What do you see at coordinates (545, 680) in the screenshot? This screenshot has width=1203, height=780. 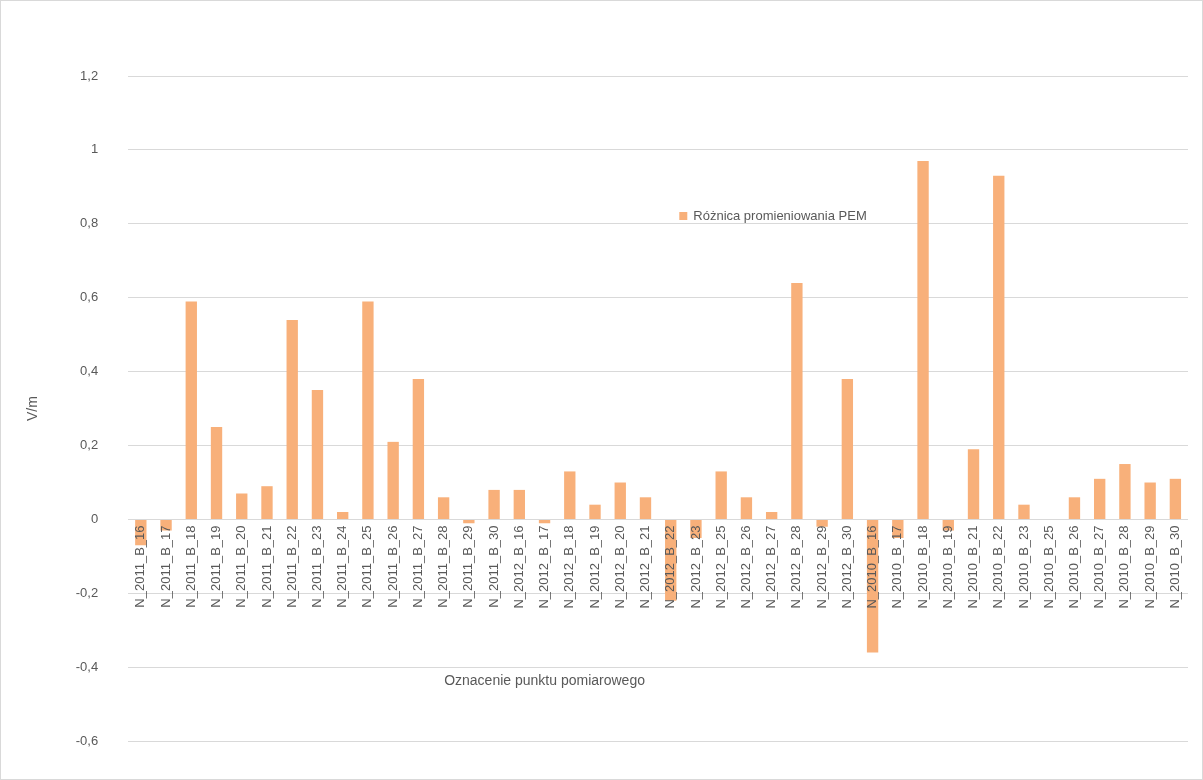 I see `x-axis-title: Oznacenie punktu pomiarowego` at bounding box center [545, 680].